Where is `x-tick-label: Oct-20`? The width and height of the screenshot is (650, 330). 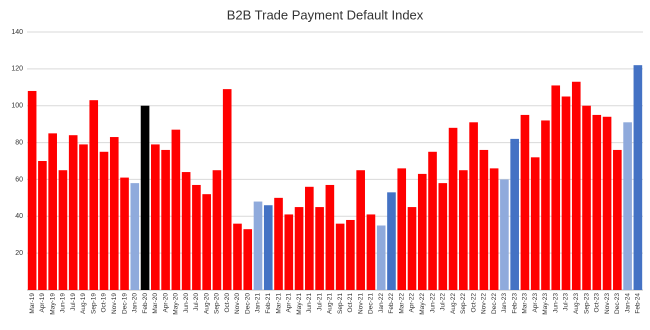
x-tick-label: Oct-20 is located at coordinates (227, 303).